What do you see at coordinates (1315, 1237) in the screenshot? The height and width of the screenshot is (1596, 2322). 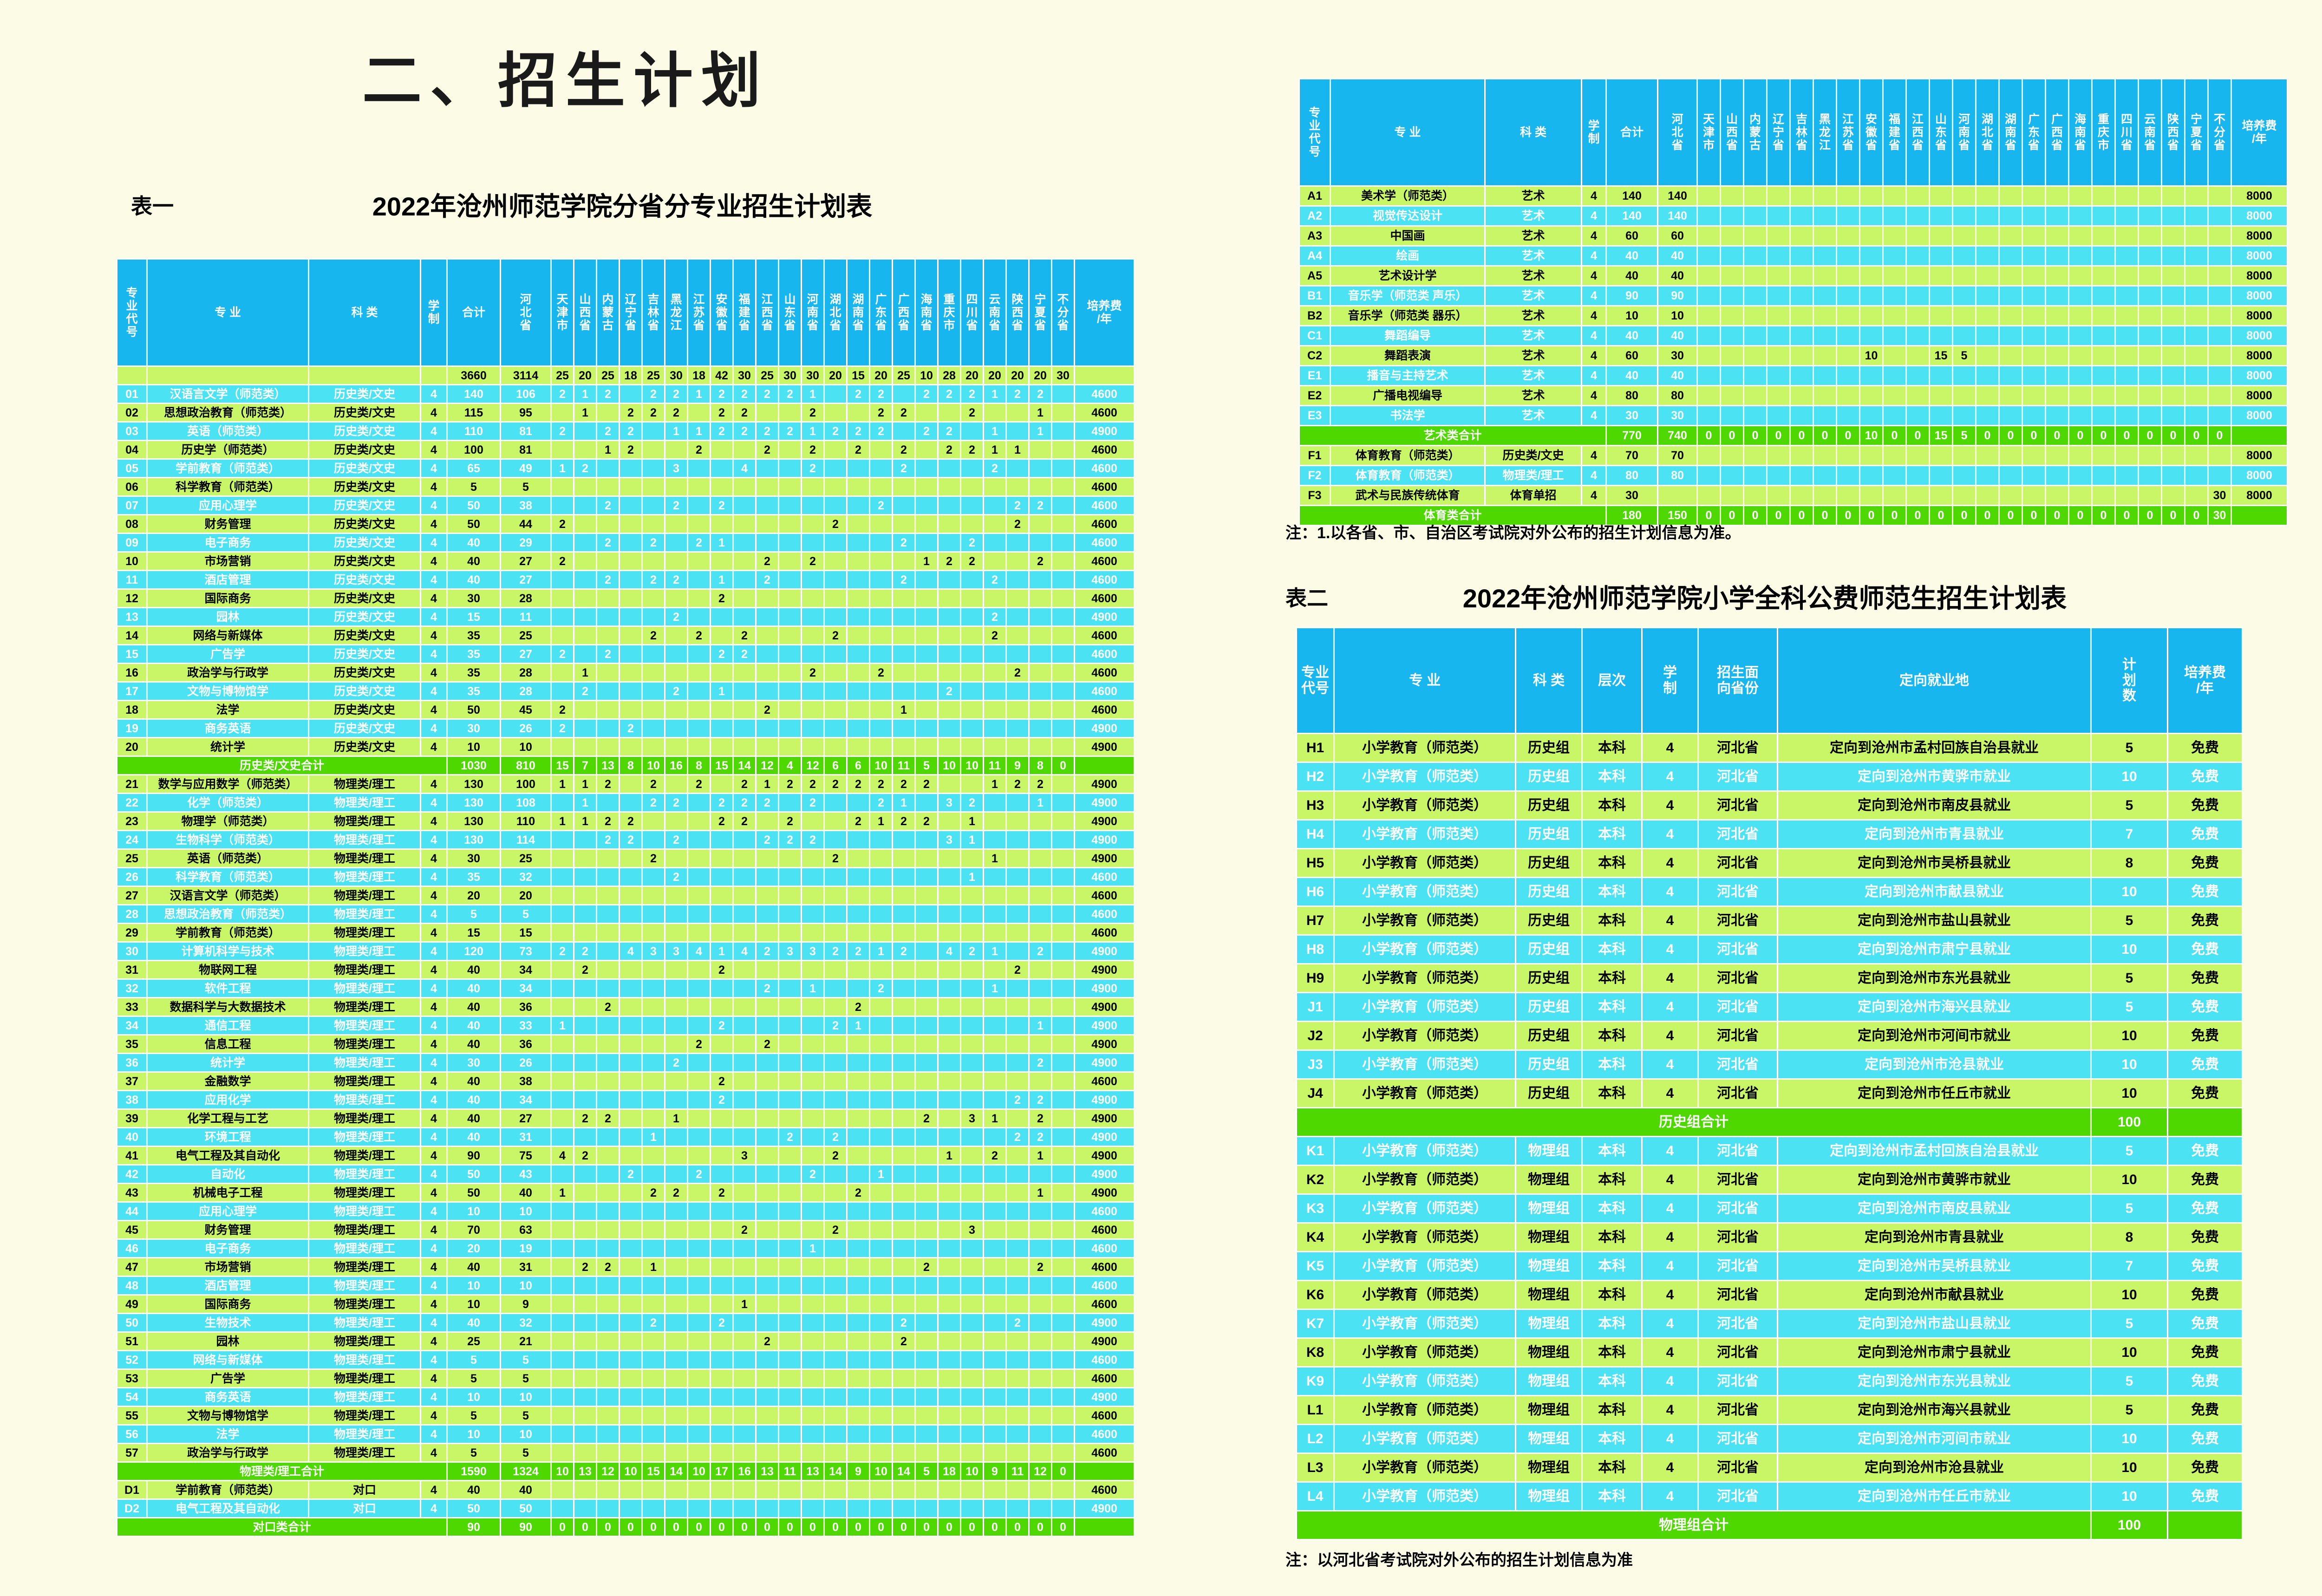 I see `major-code: K4` at bounding box center [1315, 1237].